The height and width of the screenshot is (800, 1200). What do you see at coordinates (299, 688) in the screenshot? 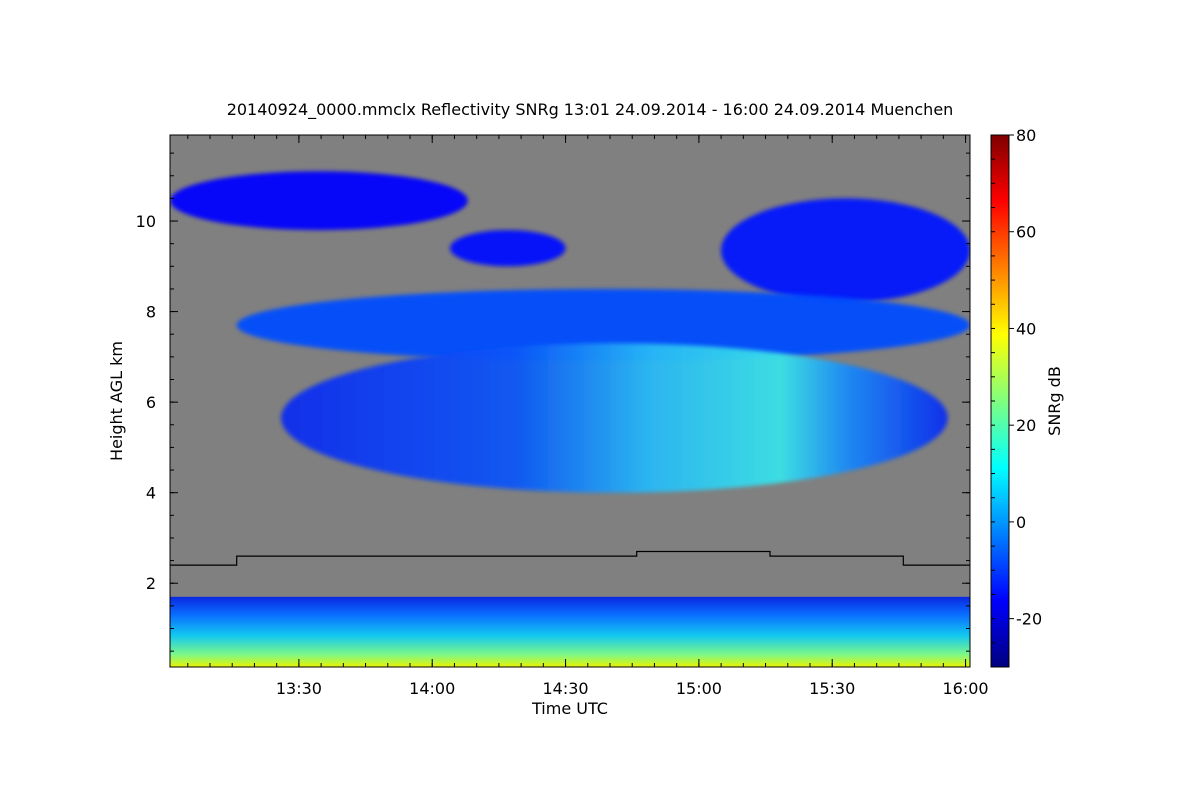
I see `x-tick-label: 13:30` at bounding box center [299, 688].